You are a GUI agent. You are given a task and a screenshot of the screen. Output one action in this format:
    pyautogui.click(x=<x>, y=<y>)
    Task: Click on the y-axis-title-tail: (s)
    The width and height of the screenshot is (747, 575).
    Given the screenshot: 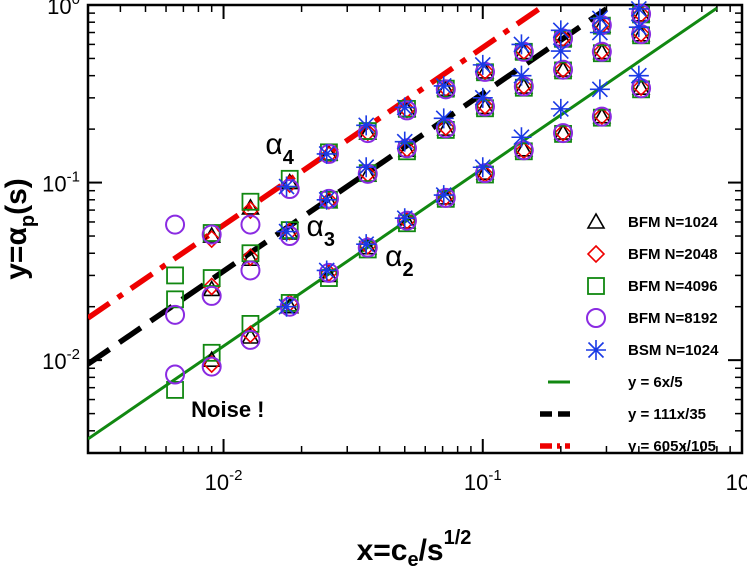 What is the action you would take?
    pyautogui.click(x=16, y=196)
    